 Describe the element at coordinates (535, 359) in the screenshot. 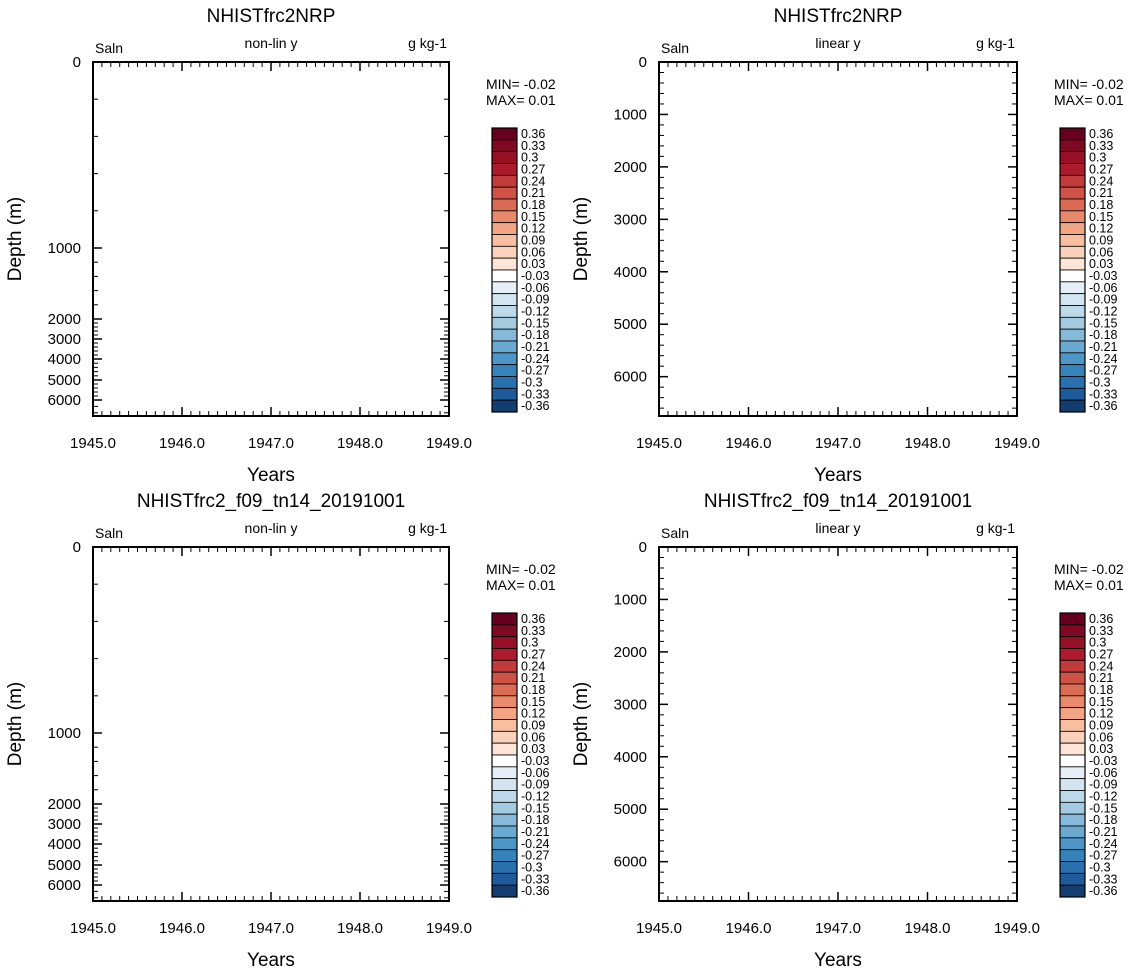

I see `colorbar-label: -0.24` at that location.